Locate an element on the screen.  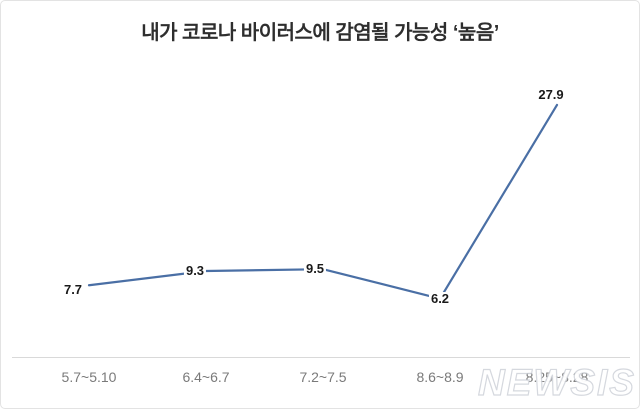
data-label: 9.5 is located at coordinates (315, 269).